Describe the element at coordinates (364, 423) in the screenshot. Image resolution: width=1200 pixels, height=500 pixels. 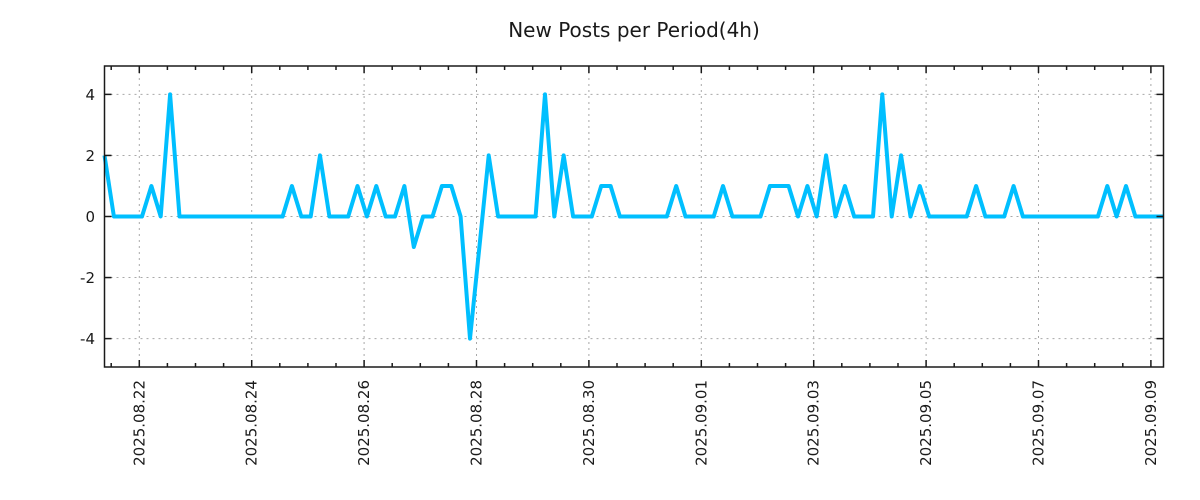
I see `x-tick-label: 2025.08.26` at that location.